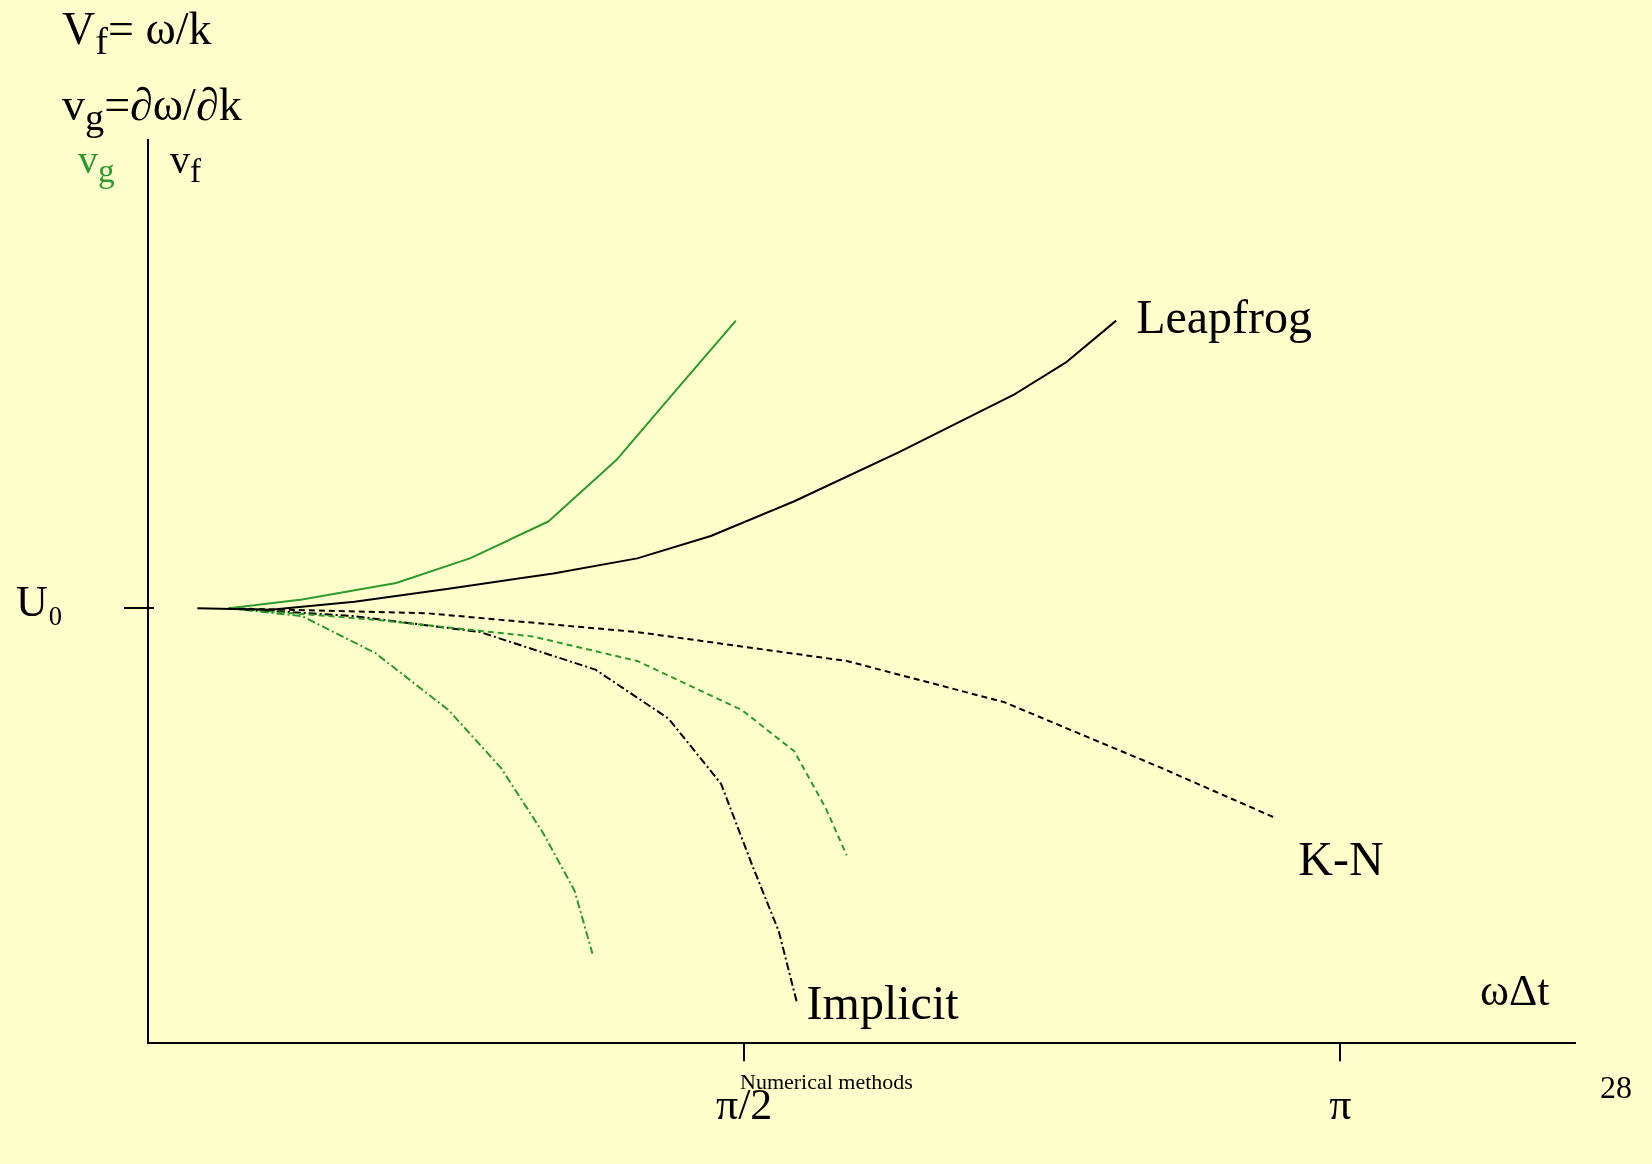 The height and width of the screenshot is (1164, 1652). Describe the element at coordinates (1341, 858) in the screenshot. I see `series-label: K-N` at that location.